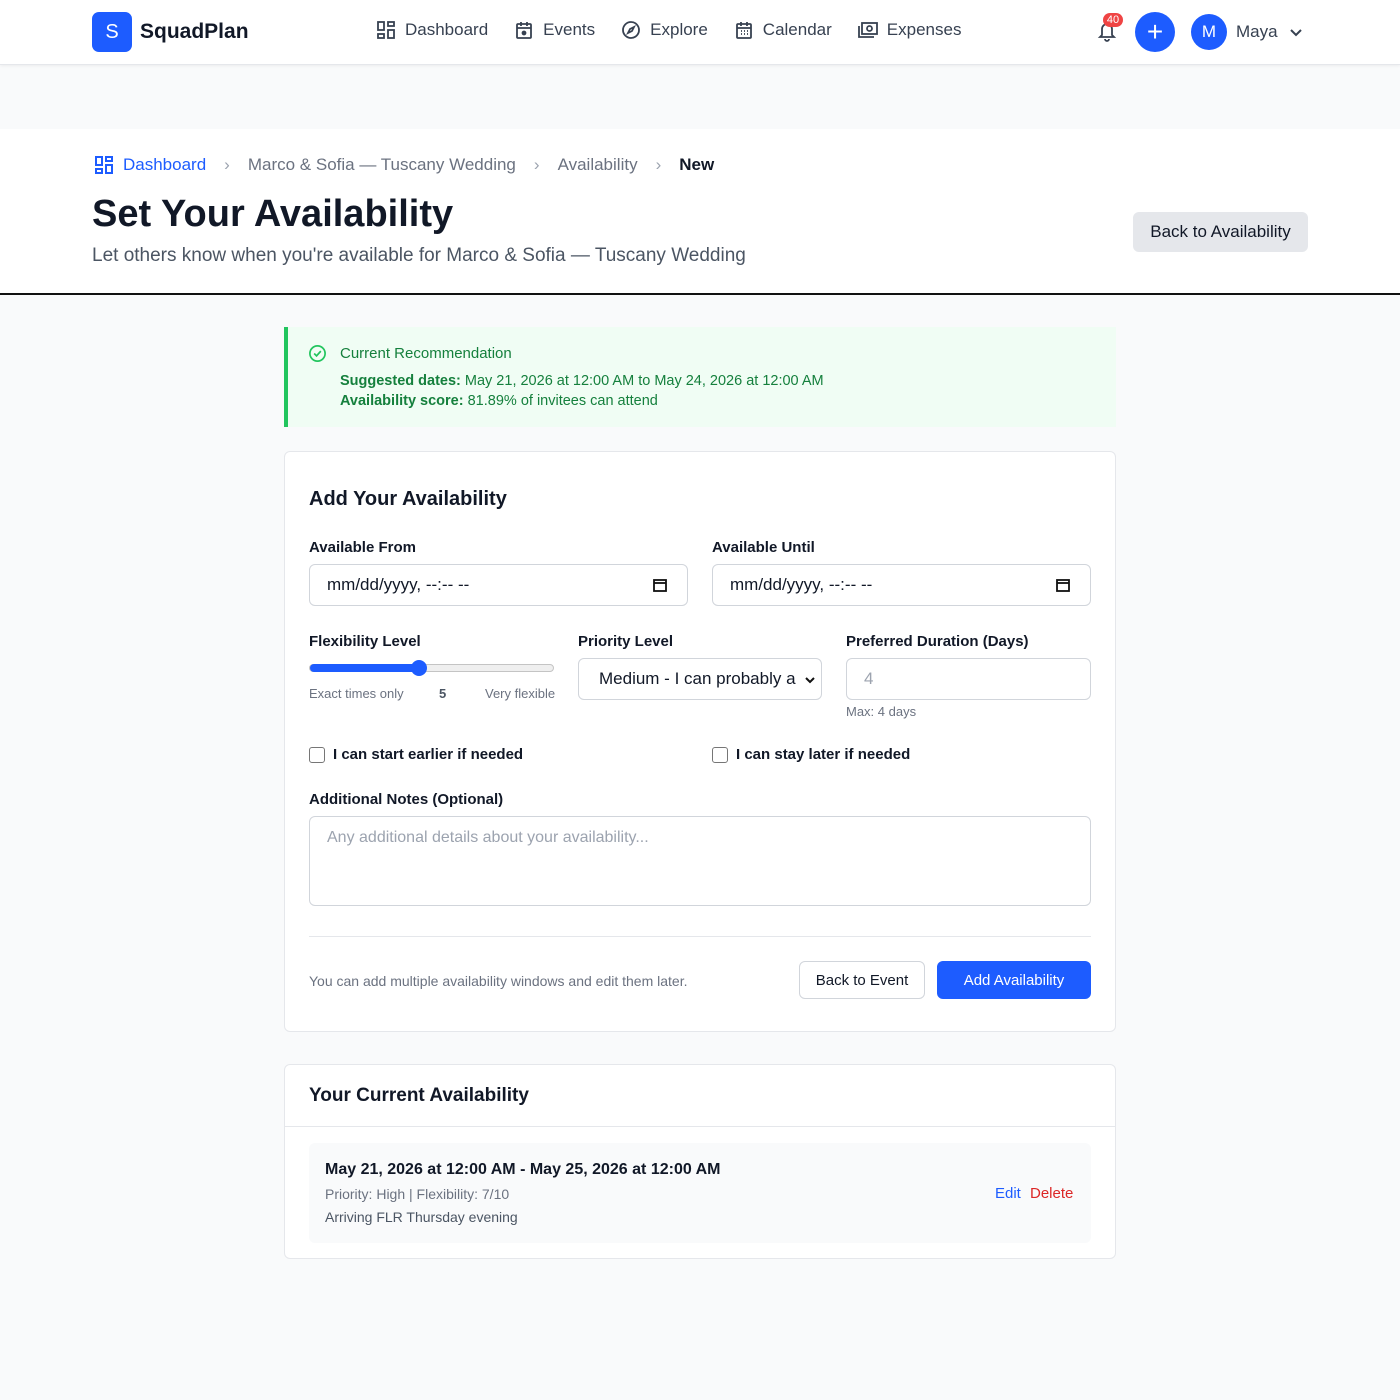 This screenshot has height=1400, width=1400. What do you see at coordinates (418, 668) in the screenshot?
I see `slider-thumb` at bounding box center [418, 668].